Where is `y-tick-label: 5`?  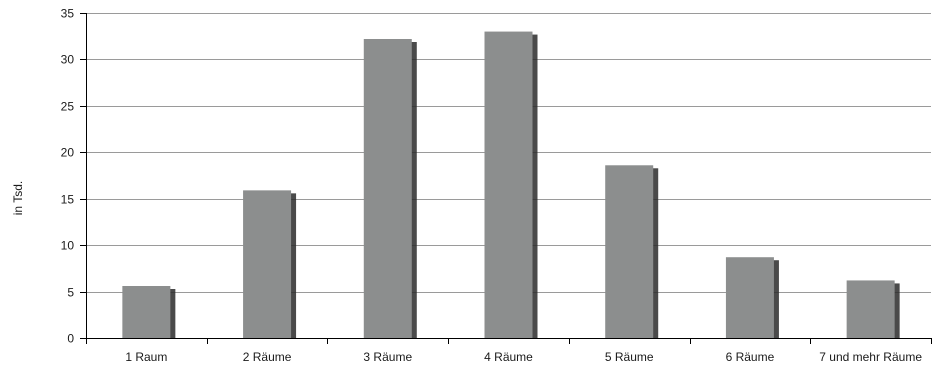
y-tick-label: 5 is located at coordinates (70, 293).